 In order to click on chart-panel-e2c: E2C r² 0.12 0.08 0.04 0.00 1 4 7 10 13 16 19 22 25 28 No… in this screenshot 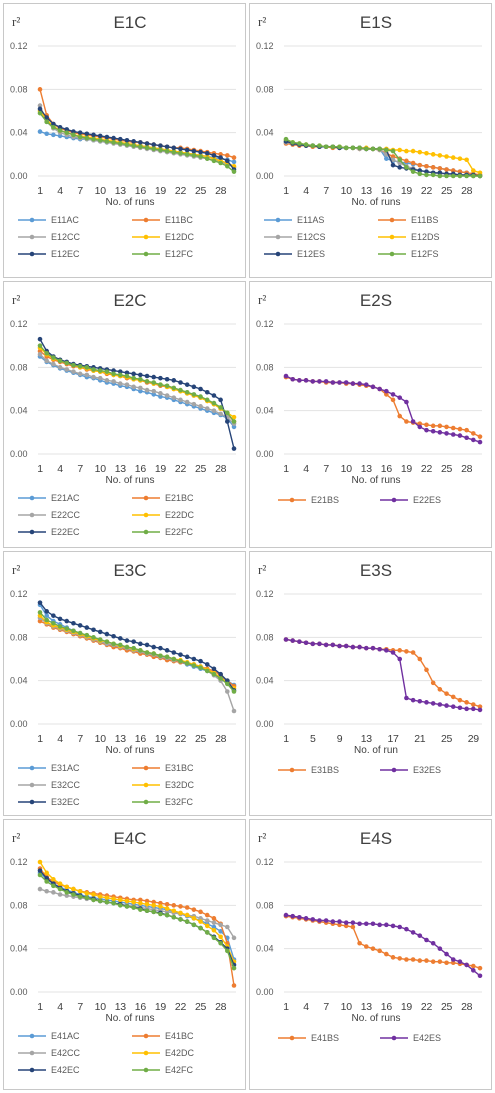, I will do `click(124, 414)`.